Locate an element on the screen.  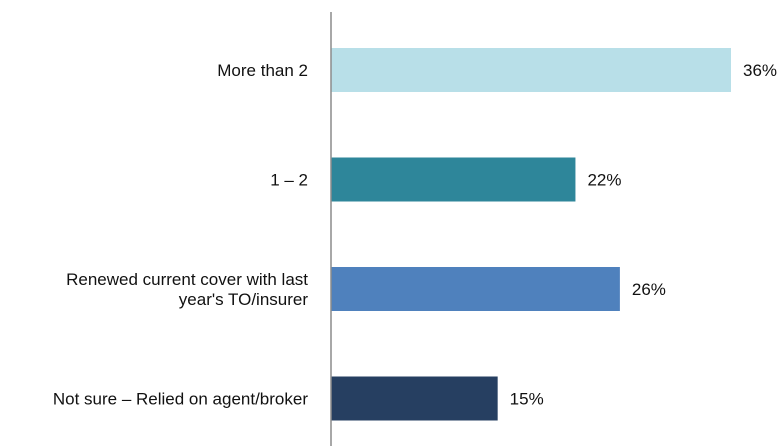
value-label-0: 36% is located at coordinates (760, 70).